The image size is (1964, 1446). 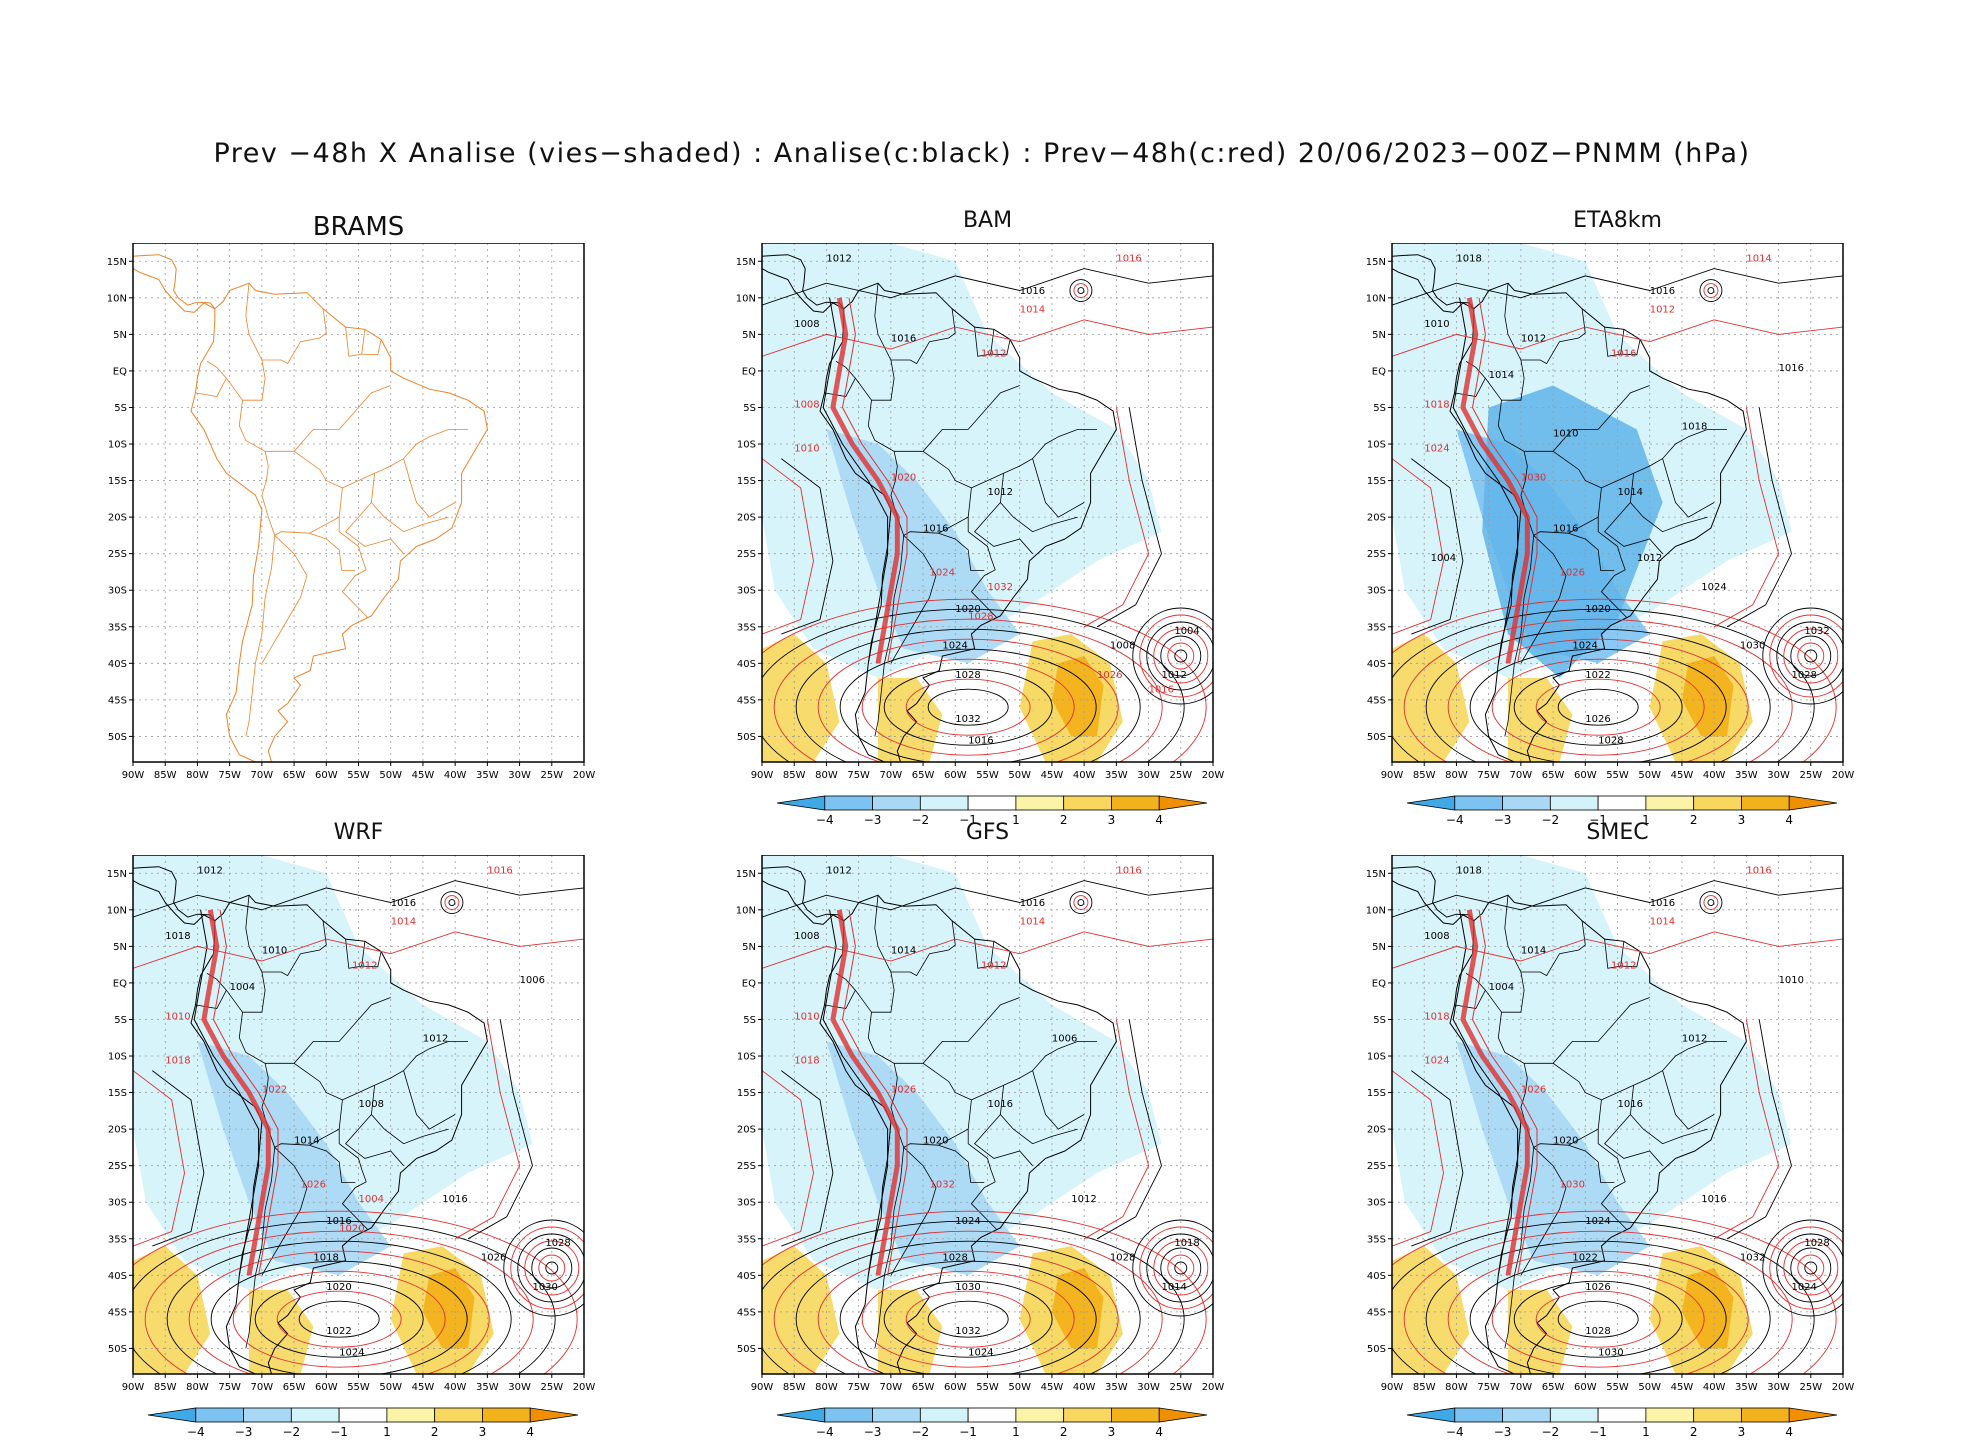 I want to click on lat-tick-label: 20S, so click(x=117, y=518).